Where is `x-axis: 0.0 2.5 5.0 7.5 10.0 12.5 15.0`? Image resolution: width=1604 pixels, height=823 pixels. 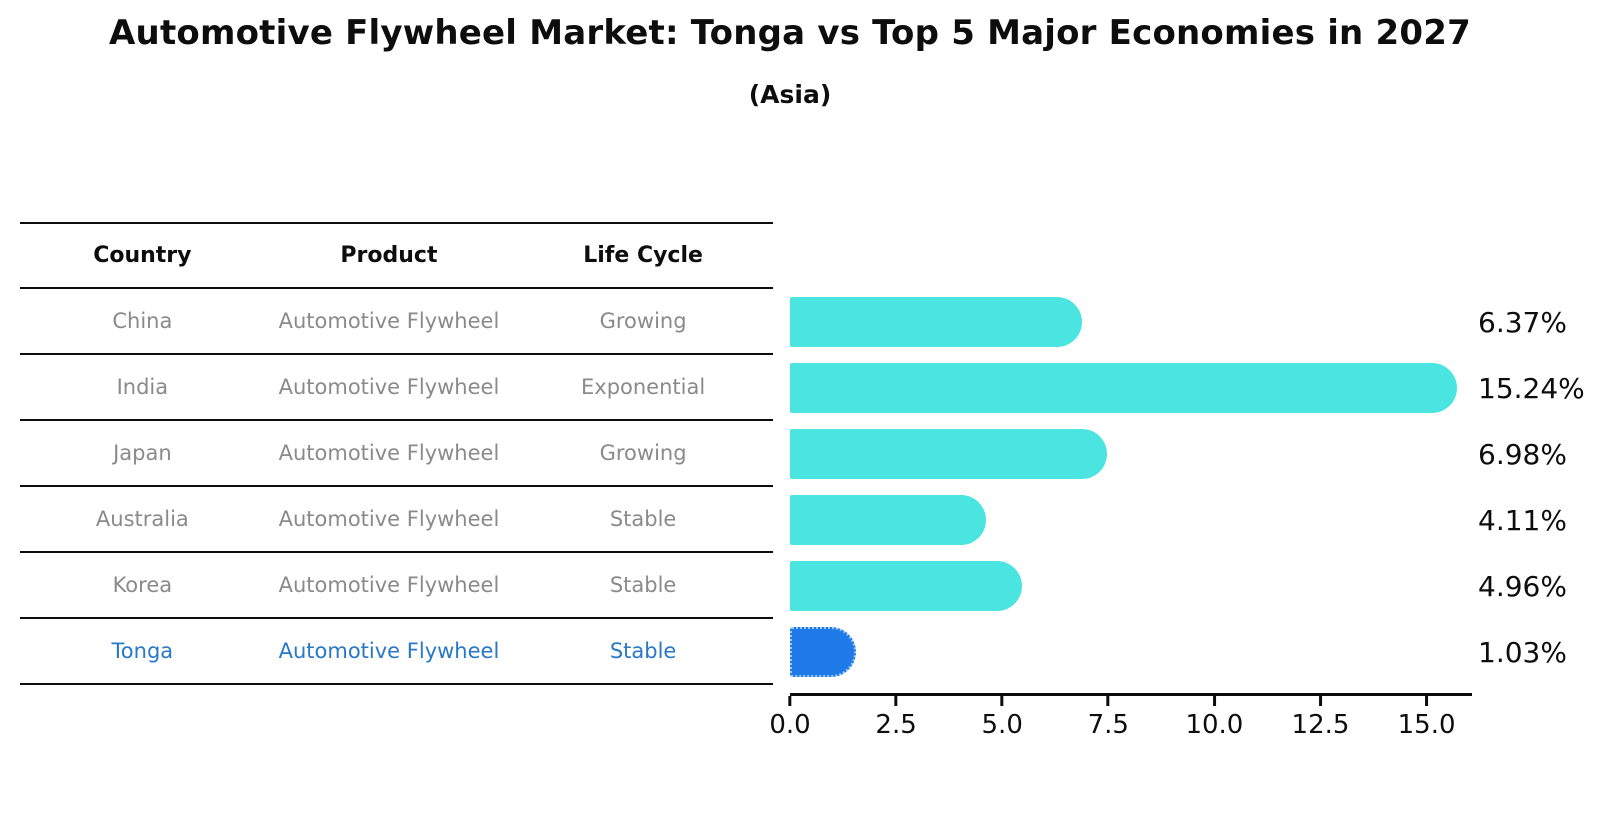
x-axis: 0.0 2.5 5.0 7.5 10.0 12.5 15.0 is located at coordinates (1120, 716).